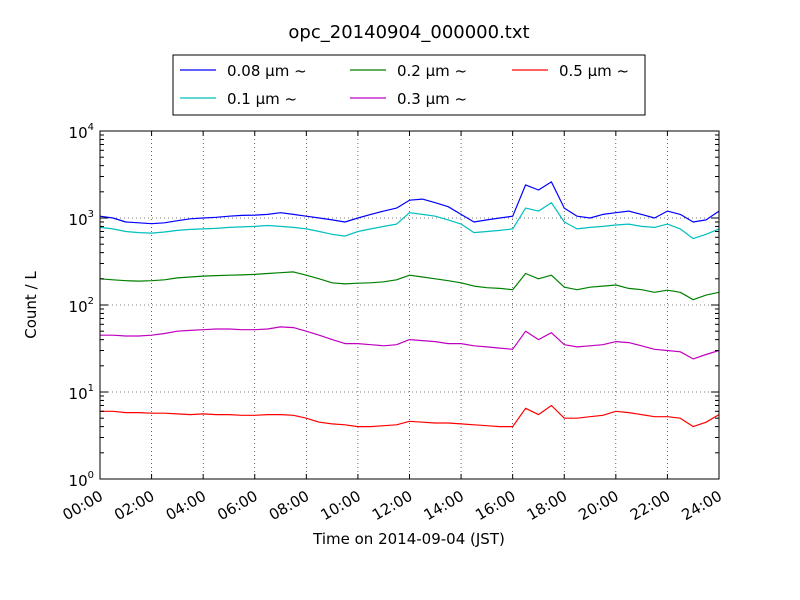  What do you see at coordinates (340, 505) in the screenshot?
I see `x-tick-label: 10:00` at bounding box center [340, 505].